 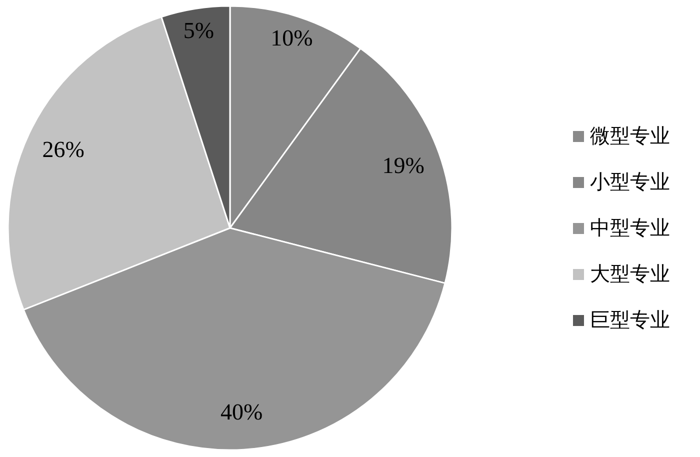 I want to click on data-label: 26%, so click(x=63, y=149).